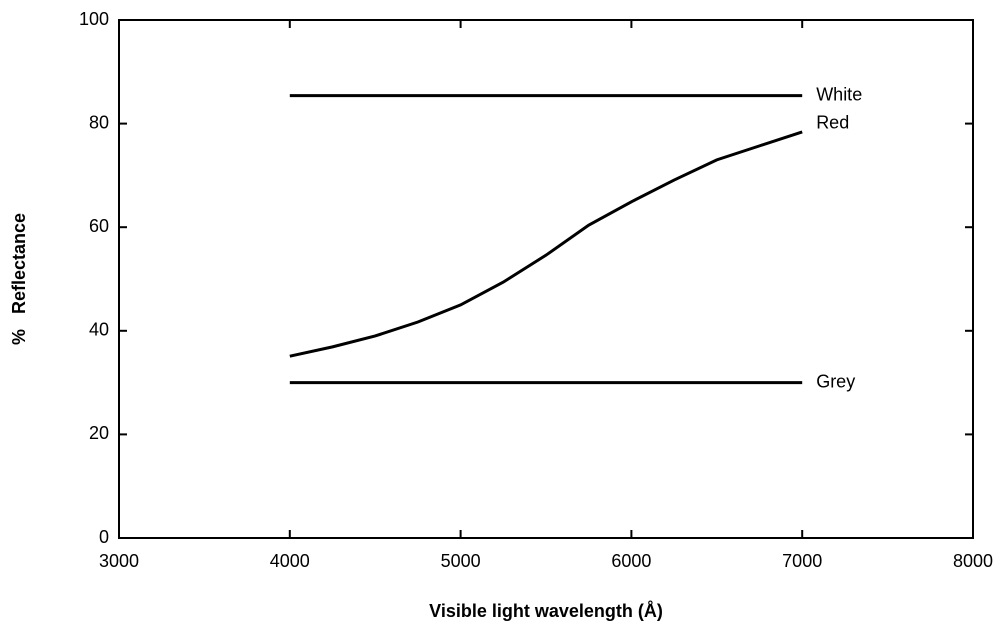  Describe the element at coordinates (104, 537) in the screenshot. I see `y-tick-label: 0` at that location.